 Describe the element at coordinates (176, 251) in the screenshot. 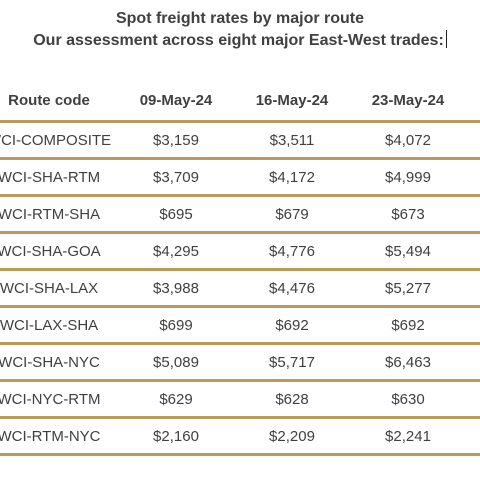

I see `rate-value-cell: $4,295` at that location.